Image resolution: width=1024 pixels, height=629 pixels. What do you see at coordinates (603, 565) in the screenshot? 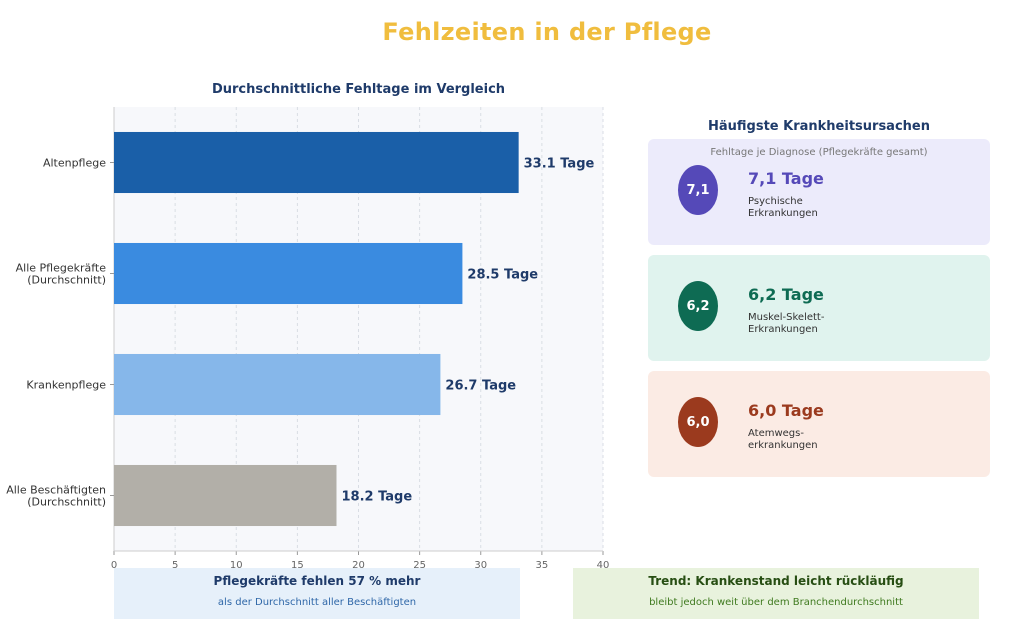
I see `x-tick-label: 40` at bounding box center [603, 565].